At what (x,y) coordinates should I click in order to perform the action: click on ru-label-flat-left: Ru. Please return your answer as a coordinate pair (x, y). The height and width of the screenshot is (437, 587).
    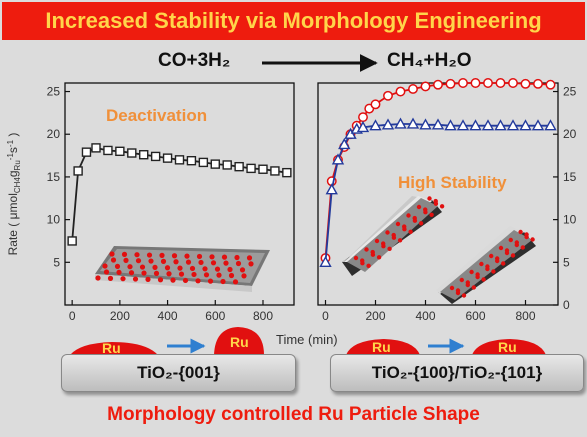
    Looking at the image, I should click on (111, 348).